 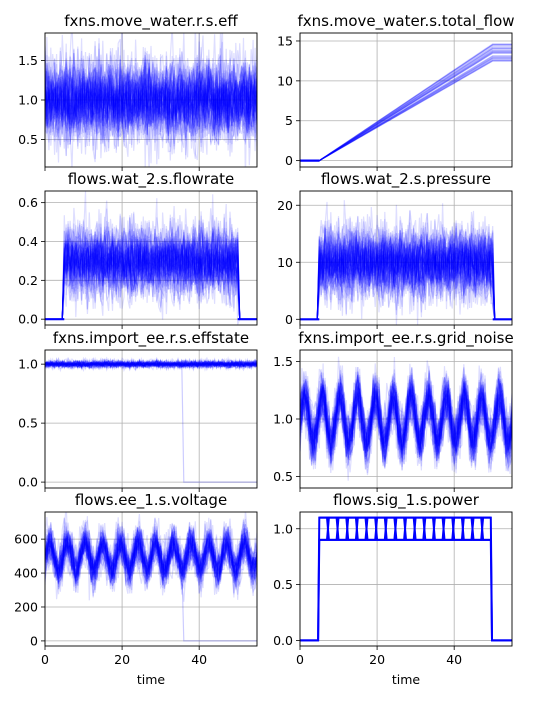 I want to click on subplot-7: 0 200 400 600 0 20 40 time flows.ee_1.s.voltage, so click(x=136, y=589).